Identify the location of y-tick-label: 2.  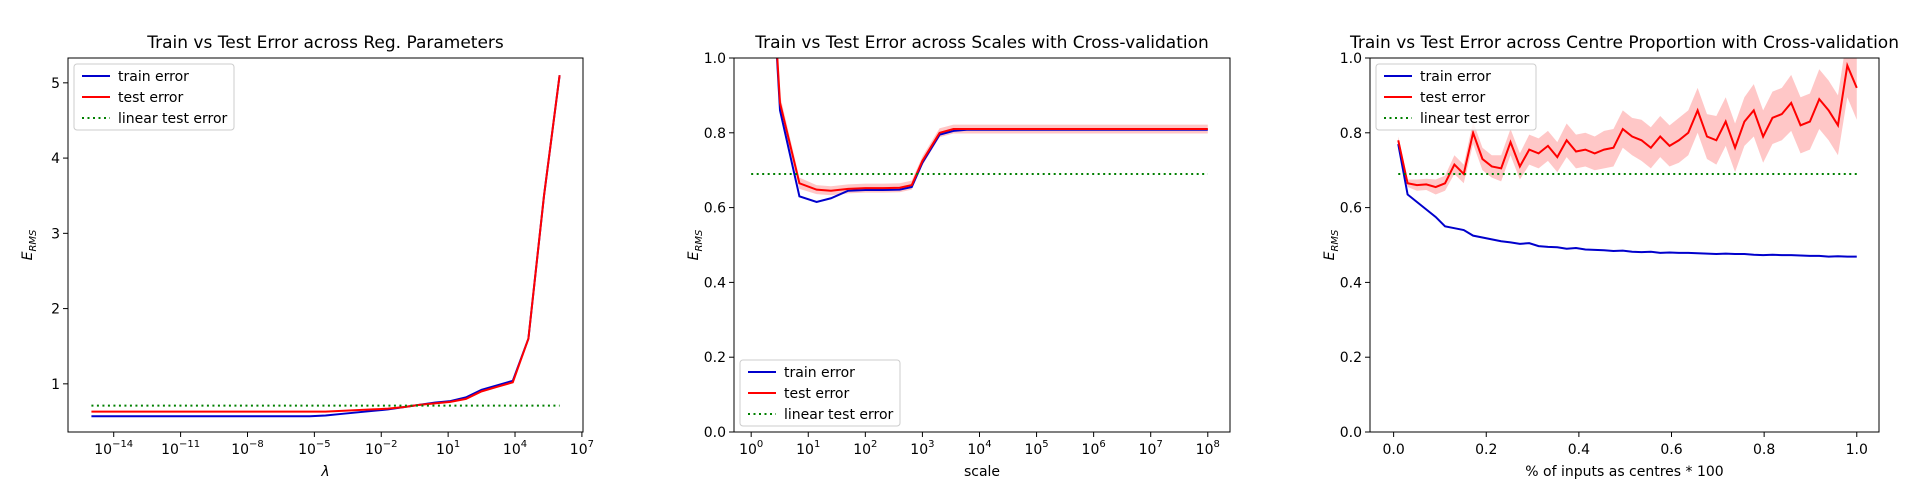
(55, 310).